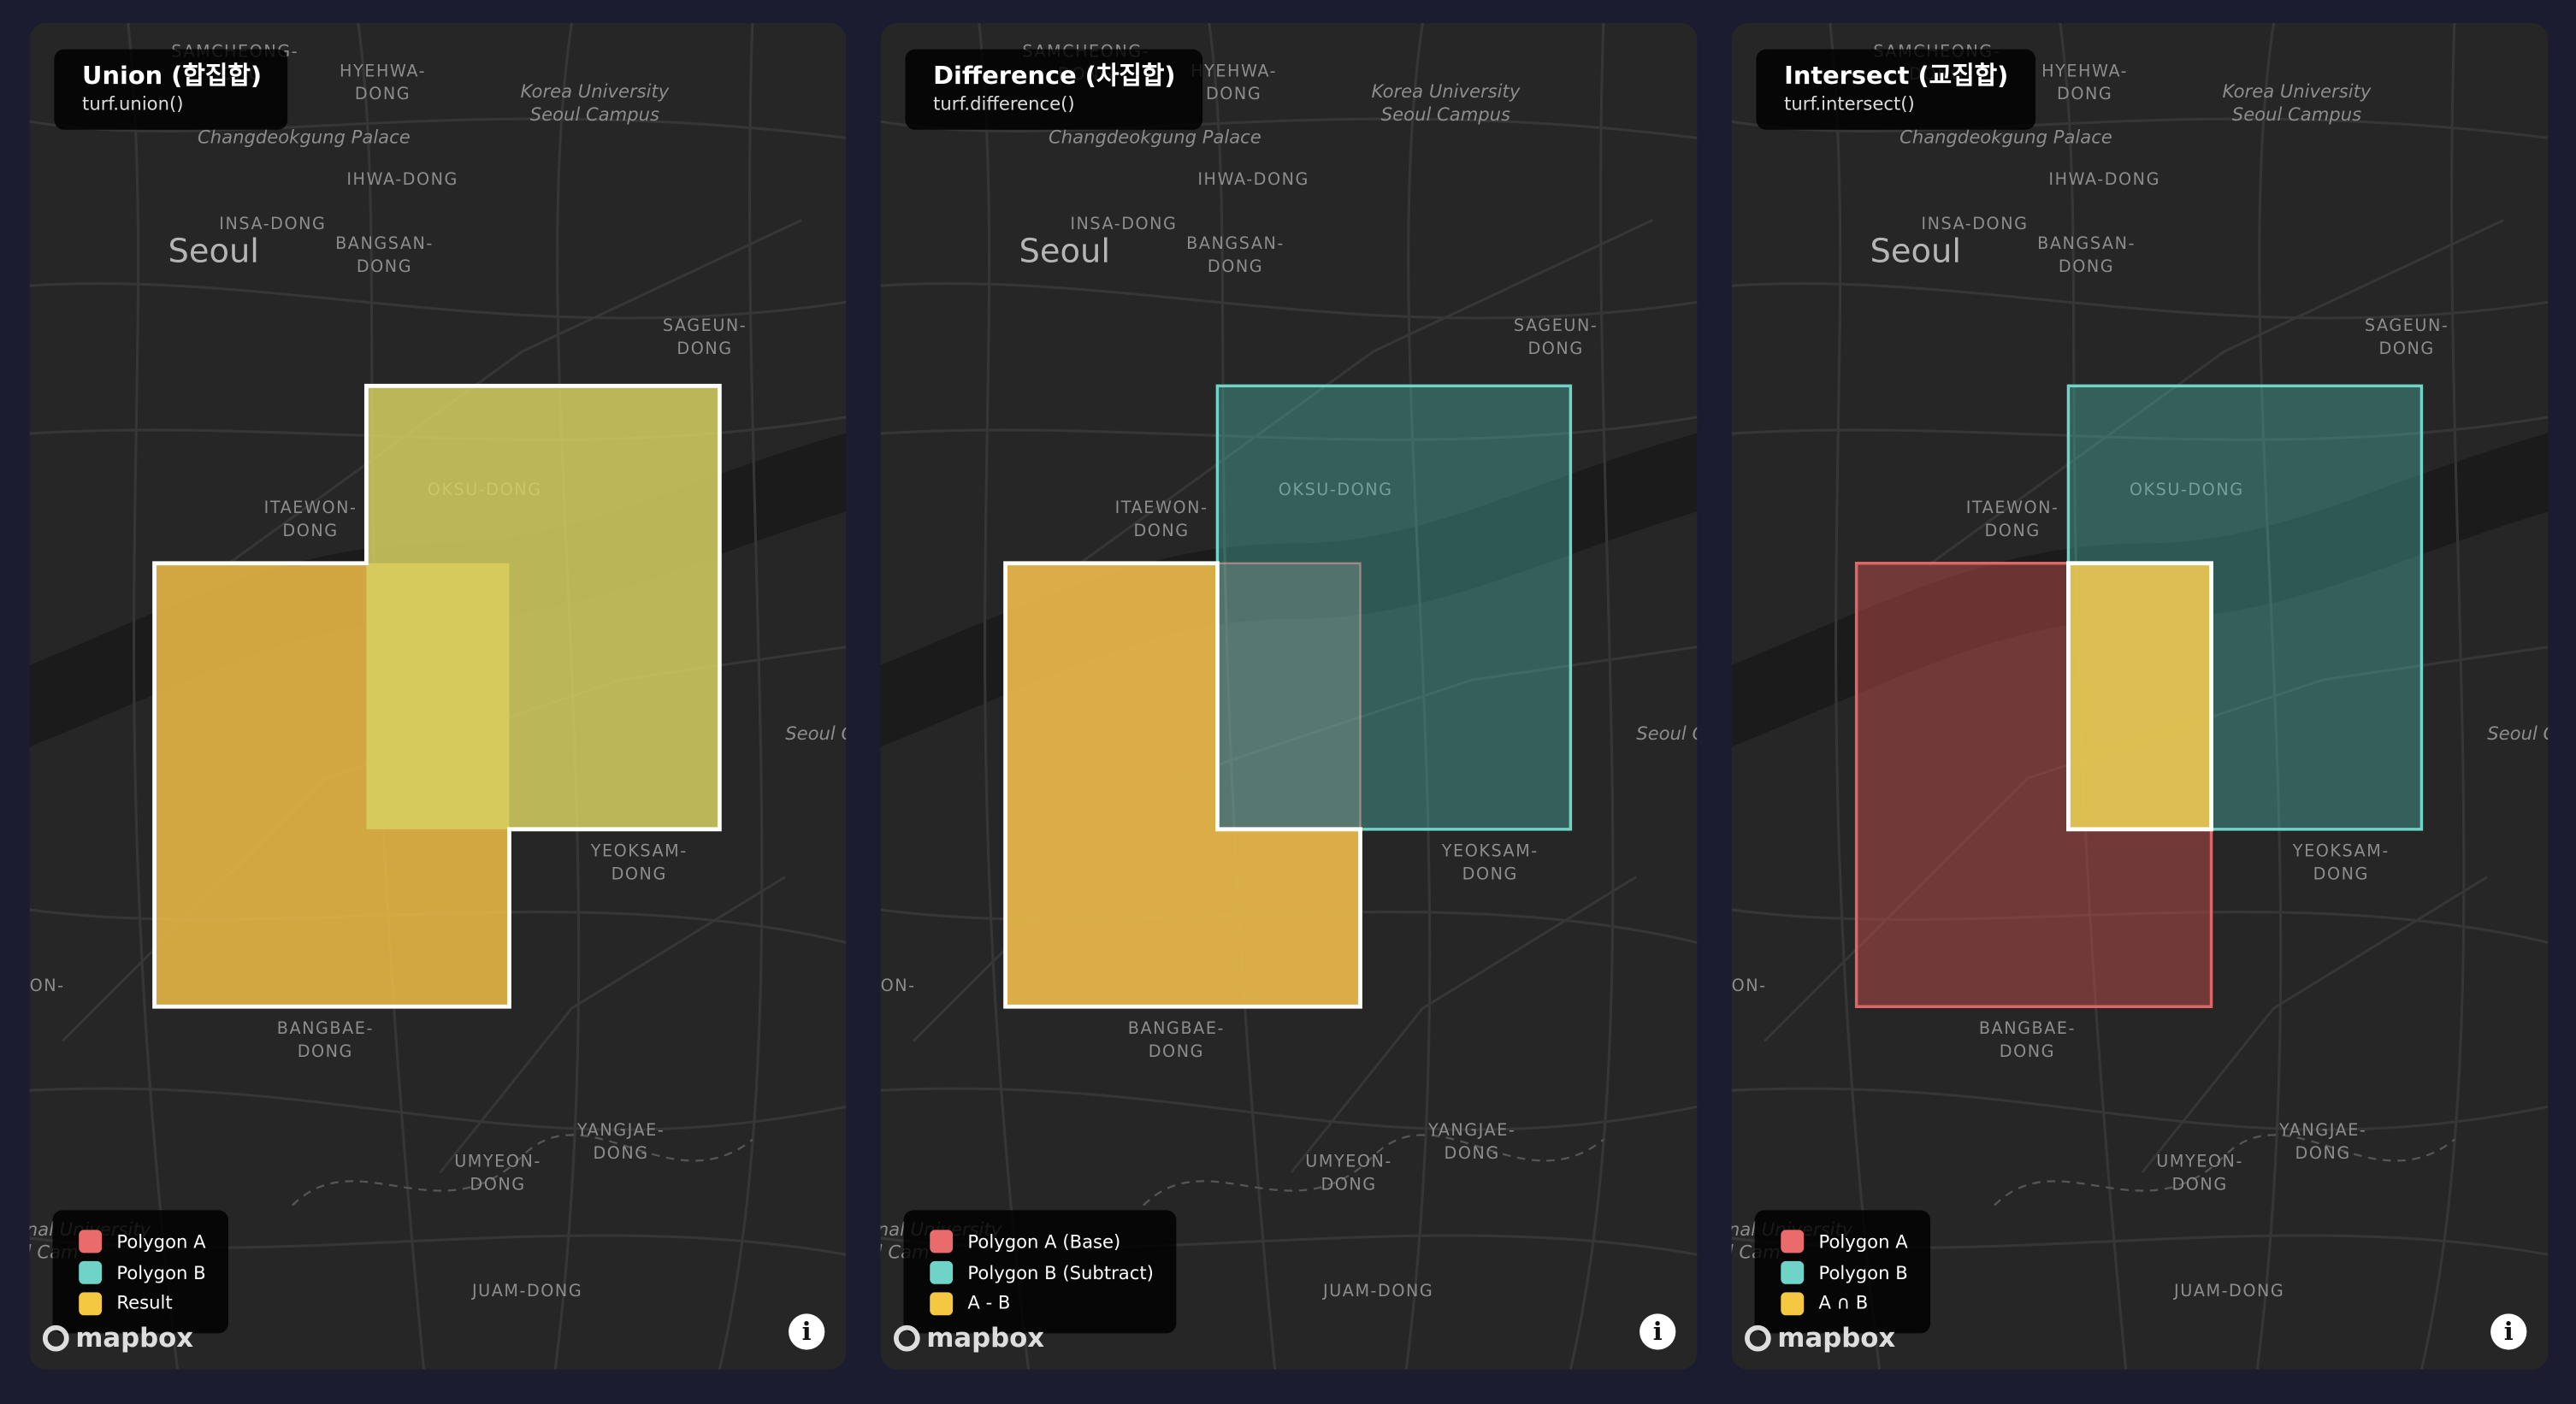 The image size is (2576, 1404). I want to click on result, so click(1182, 785).